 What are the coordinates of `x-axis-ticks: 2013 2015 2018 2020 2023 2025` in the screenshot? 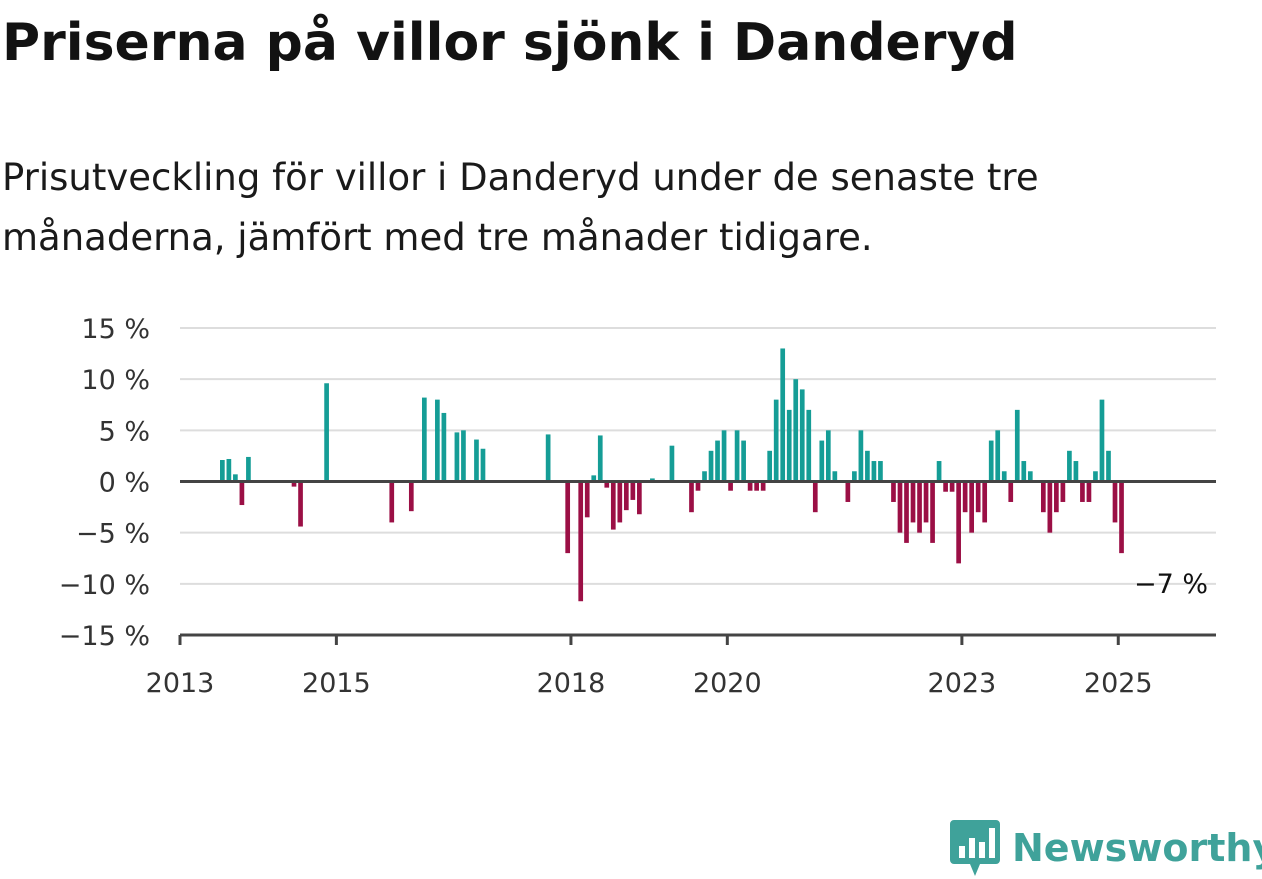 It's located at (649, 667).